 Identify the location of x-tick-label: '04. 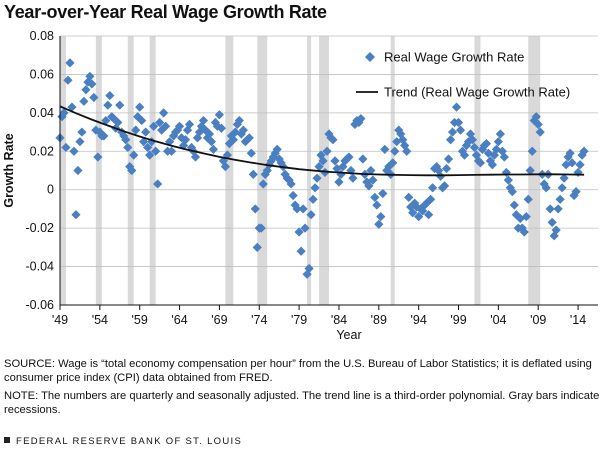
(498, 320).